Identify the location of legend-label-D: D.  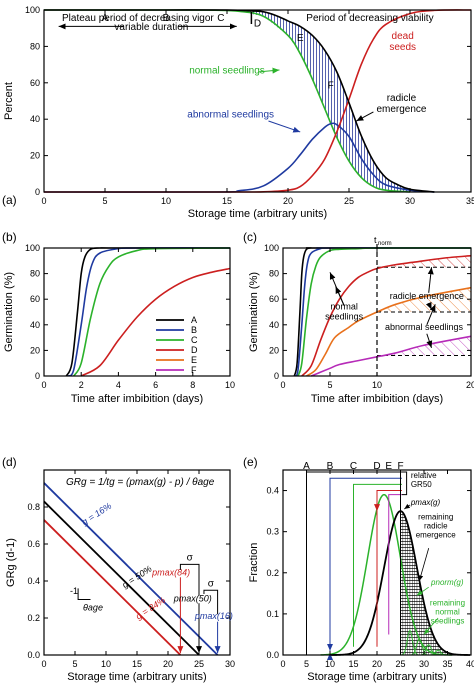
(194, 350).